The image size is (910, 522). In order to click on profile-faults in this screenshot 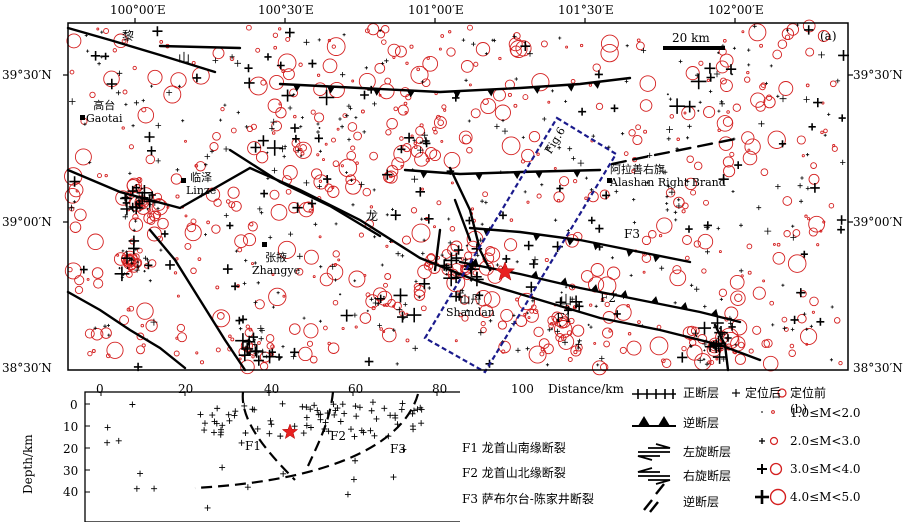, I will do `click(307, 440)`.